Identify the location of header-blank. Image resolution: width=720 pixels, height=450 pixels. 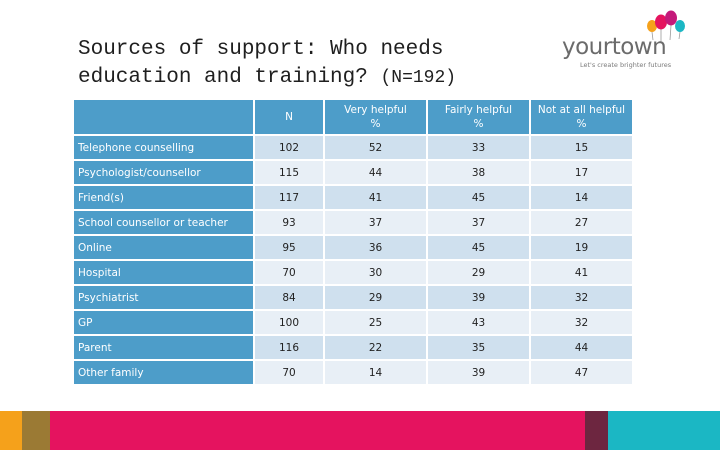
(163, 117).